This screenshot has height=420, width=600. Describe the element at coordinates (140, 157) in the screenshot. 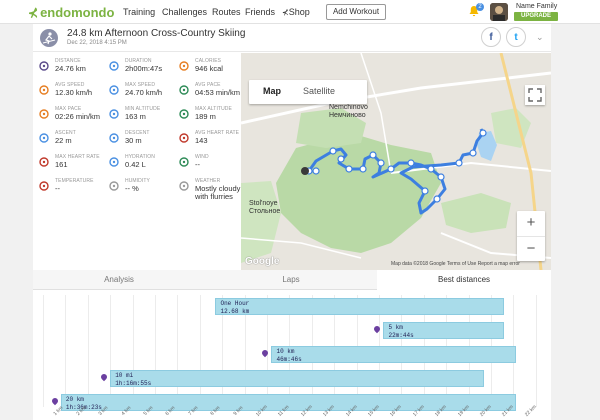

I see `stat-label: HYDRATION` at that location.